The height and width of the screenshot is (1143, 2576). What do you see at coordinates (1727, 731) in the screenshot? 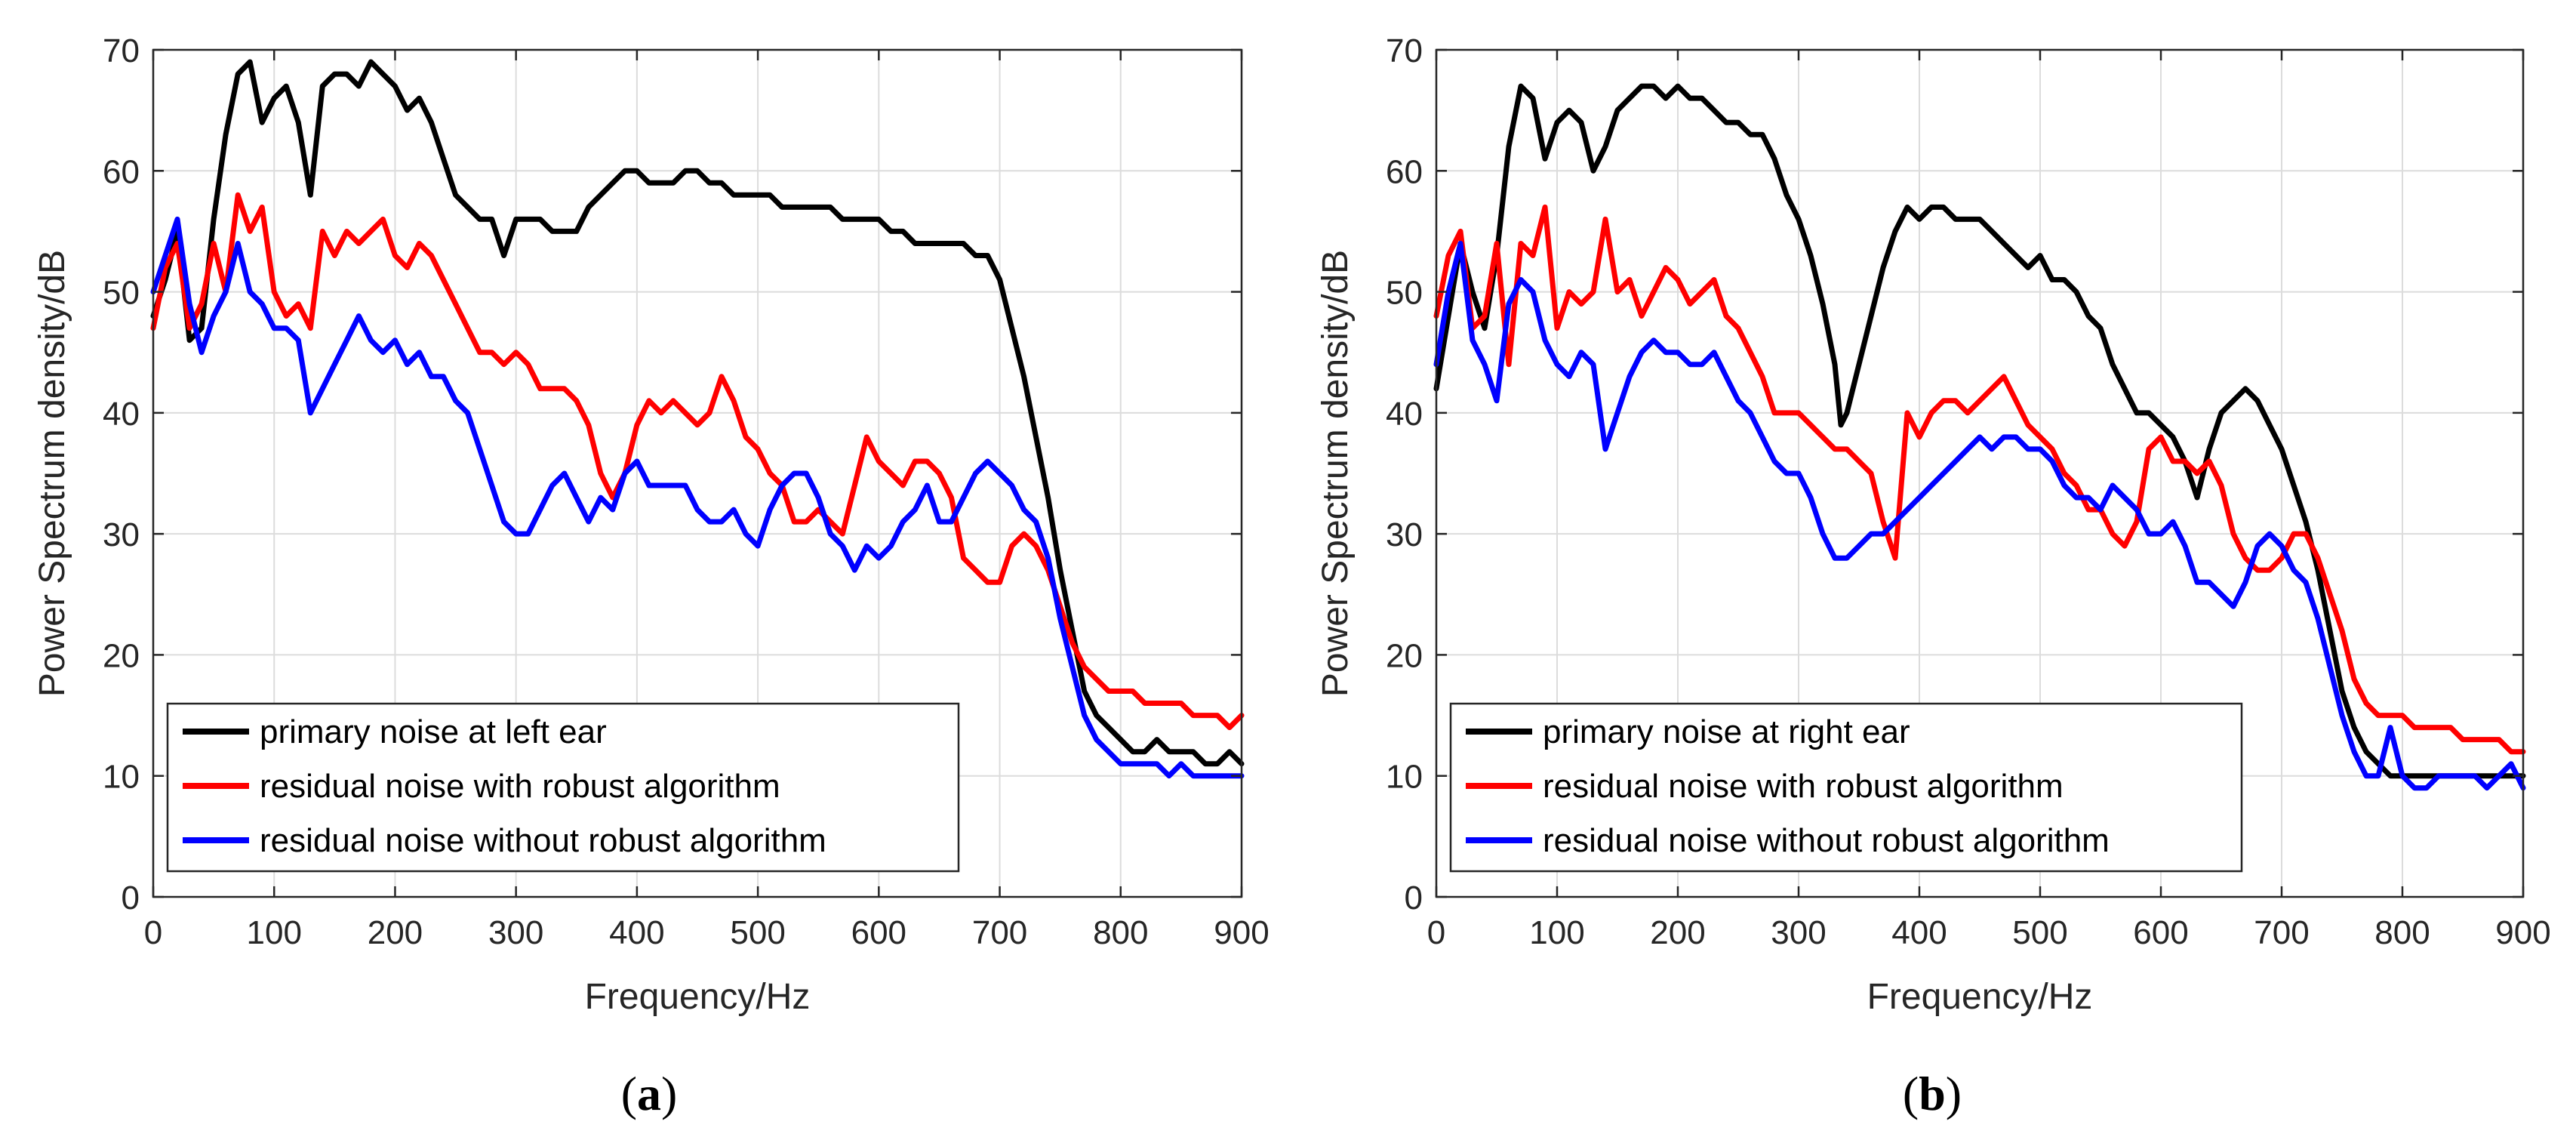
I see `chart1-legend-entry-0: primary noise at right ear` at bounding box center [1727, 731].